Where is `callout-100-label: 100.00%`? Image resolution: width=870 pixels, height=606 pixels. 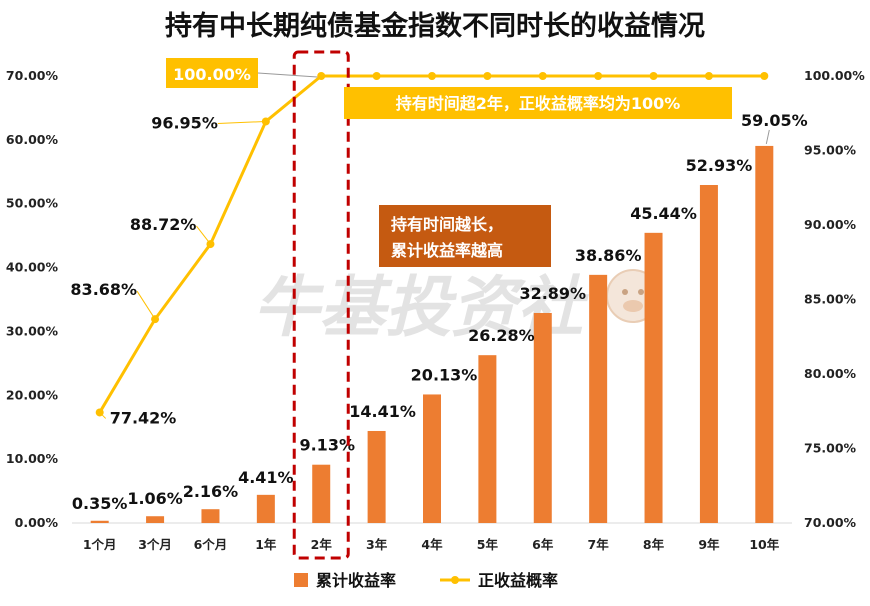 callout-100-label: 100.00% is located at coordinates (212, 74).